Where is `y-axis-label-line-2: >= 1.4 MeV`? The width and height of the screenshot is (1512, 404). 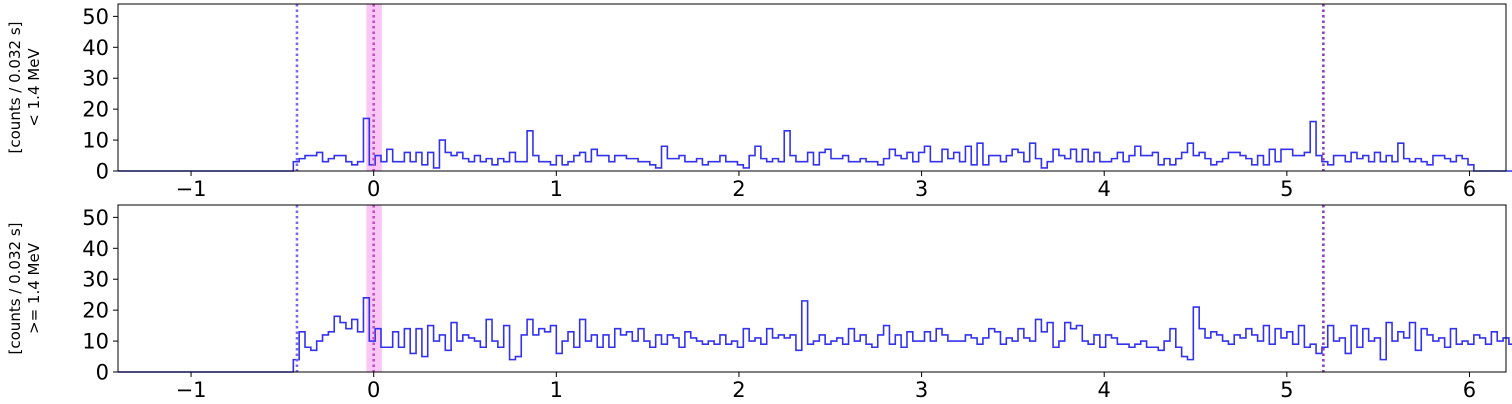 y-axis-label-line-2: >= 1.4 MeV is located at coordinates (34, 288).